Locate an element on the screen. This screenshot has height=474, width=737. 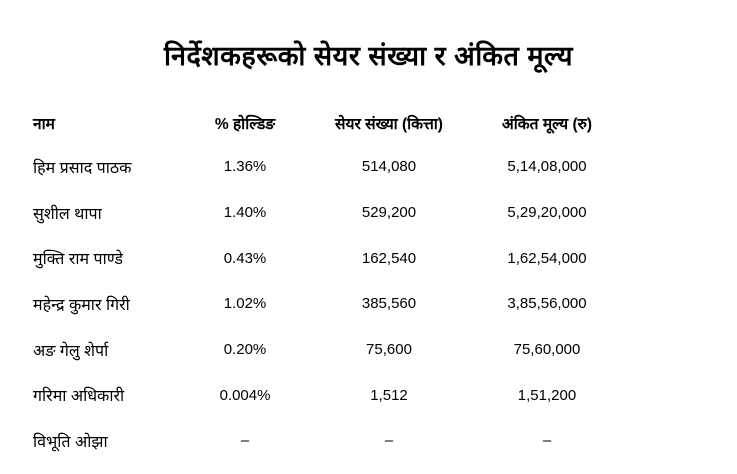
cell-name: गरिमा अधिकारी is located at coordinates (79, 397).